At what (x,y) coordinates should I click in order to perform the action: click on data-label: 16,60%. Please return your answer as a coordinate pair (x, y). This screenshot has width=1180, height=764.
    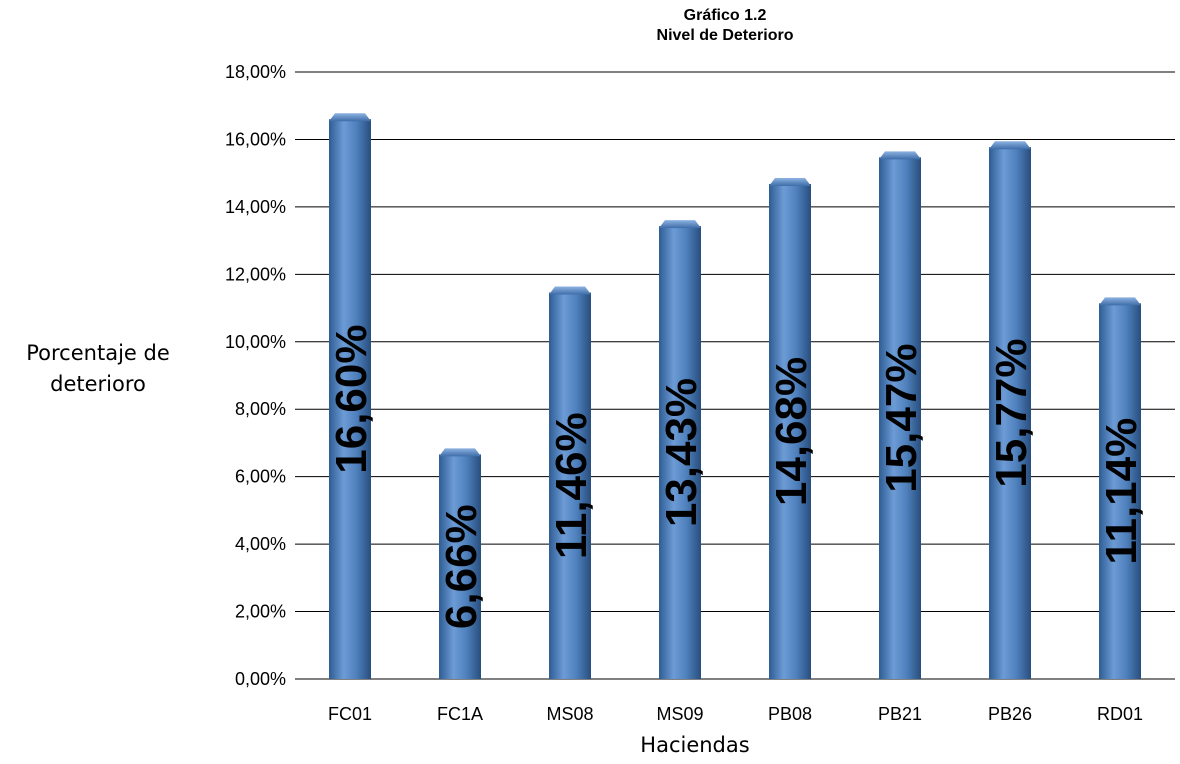
    Looking at the image, I should click on (351, 398).